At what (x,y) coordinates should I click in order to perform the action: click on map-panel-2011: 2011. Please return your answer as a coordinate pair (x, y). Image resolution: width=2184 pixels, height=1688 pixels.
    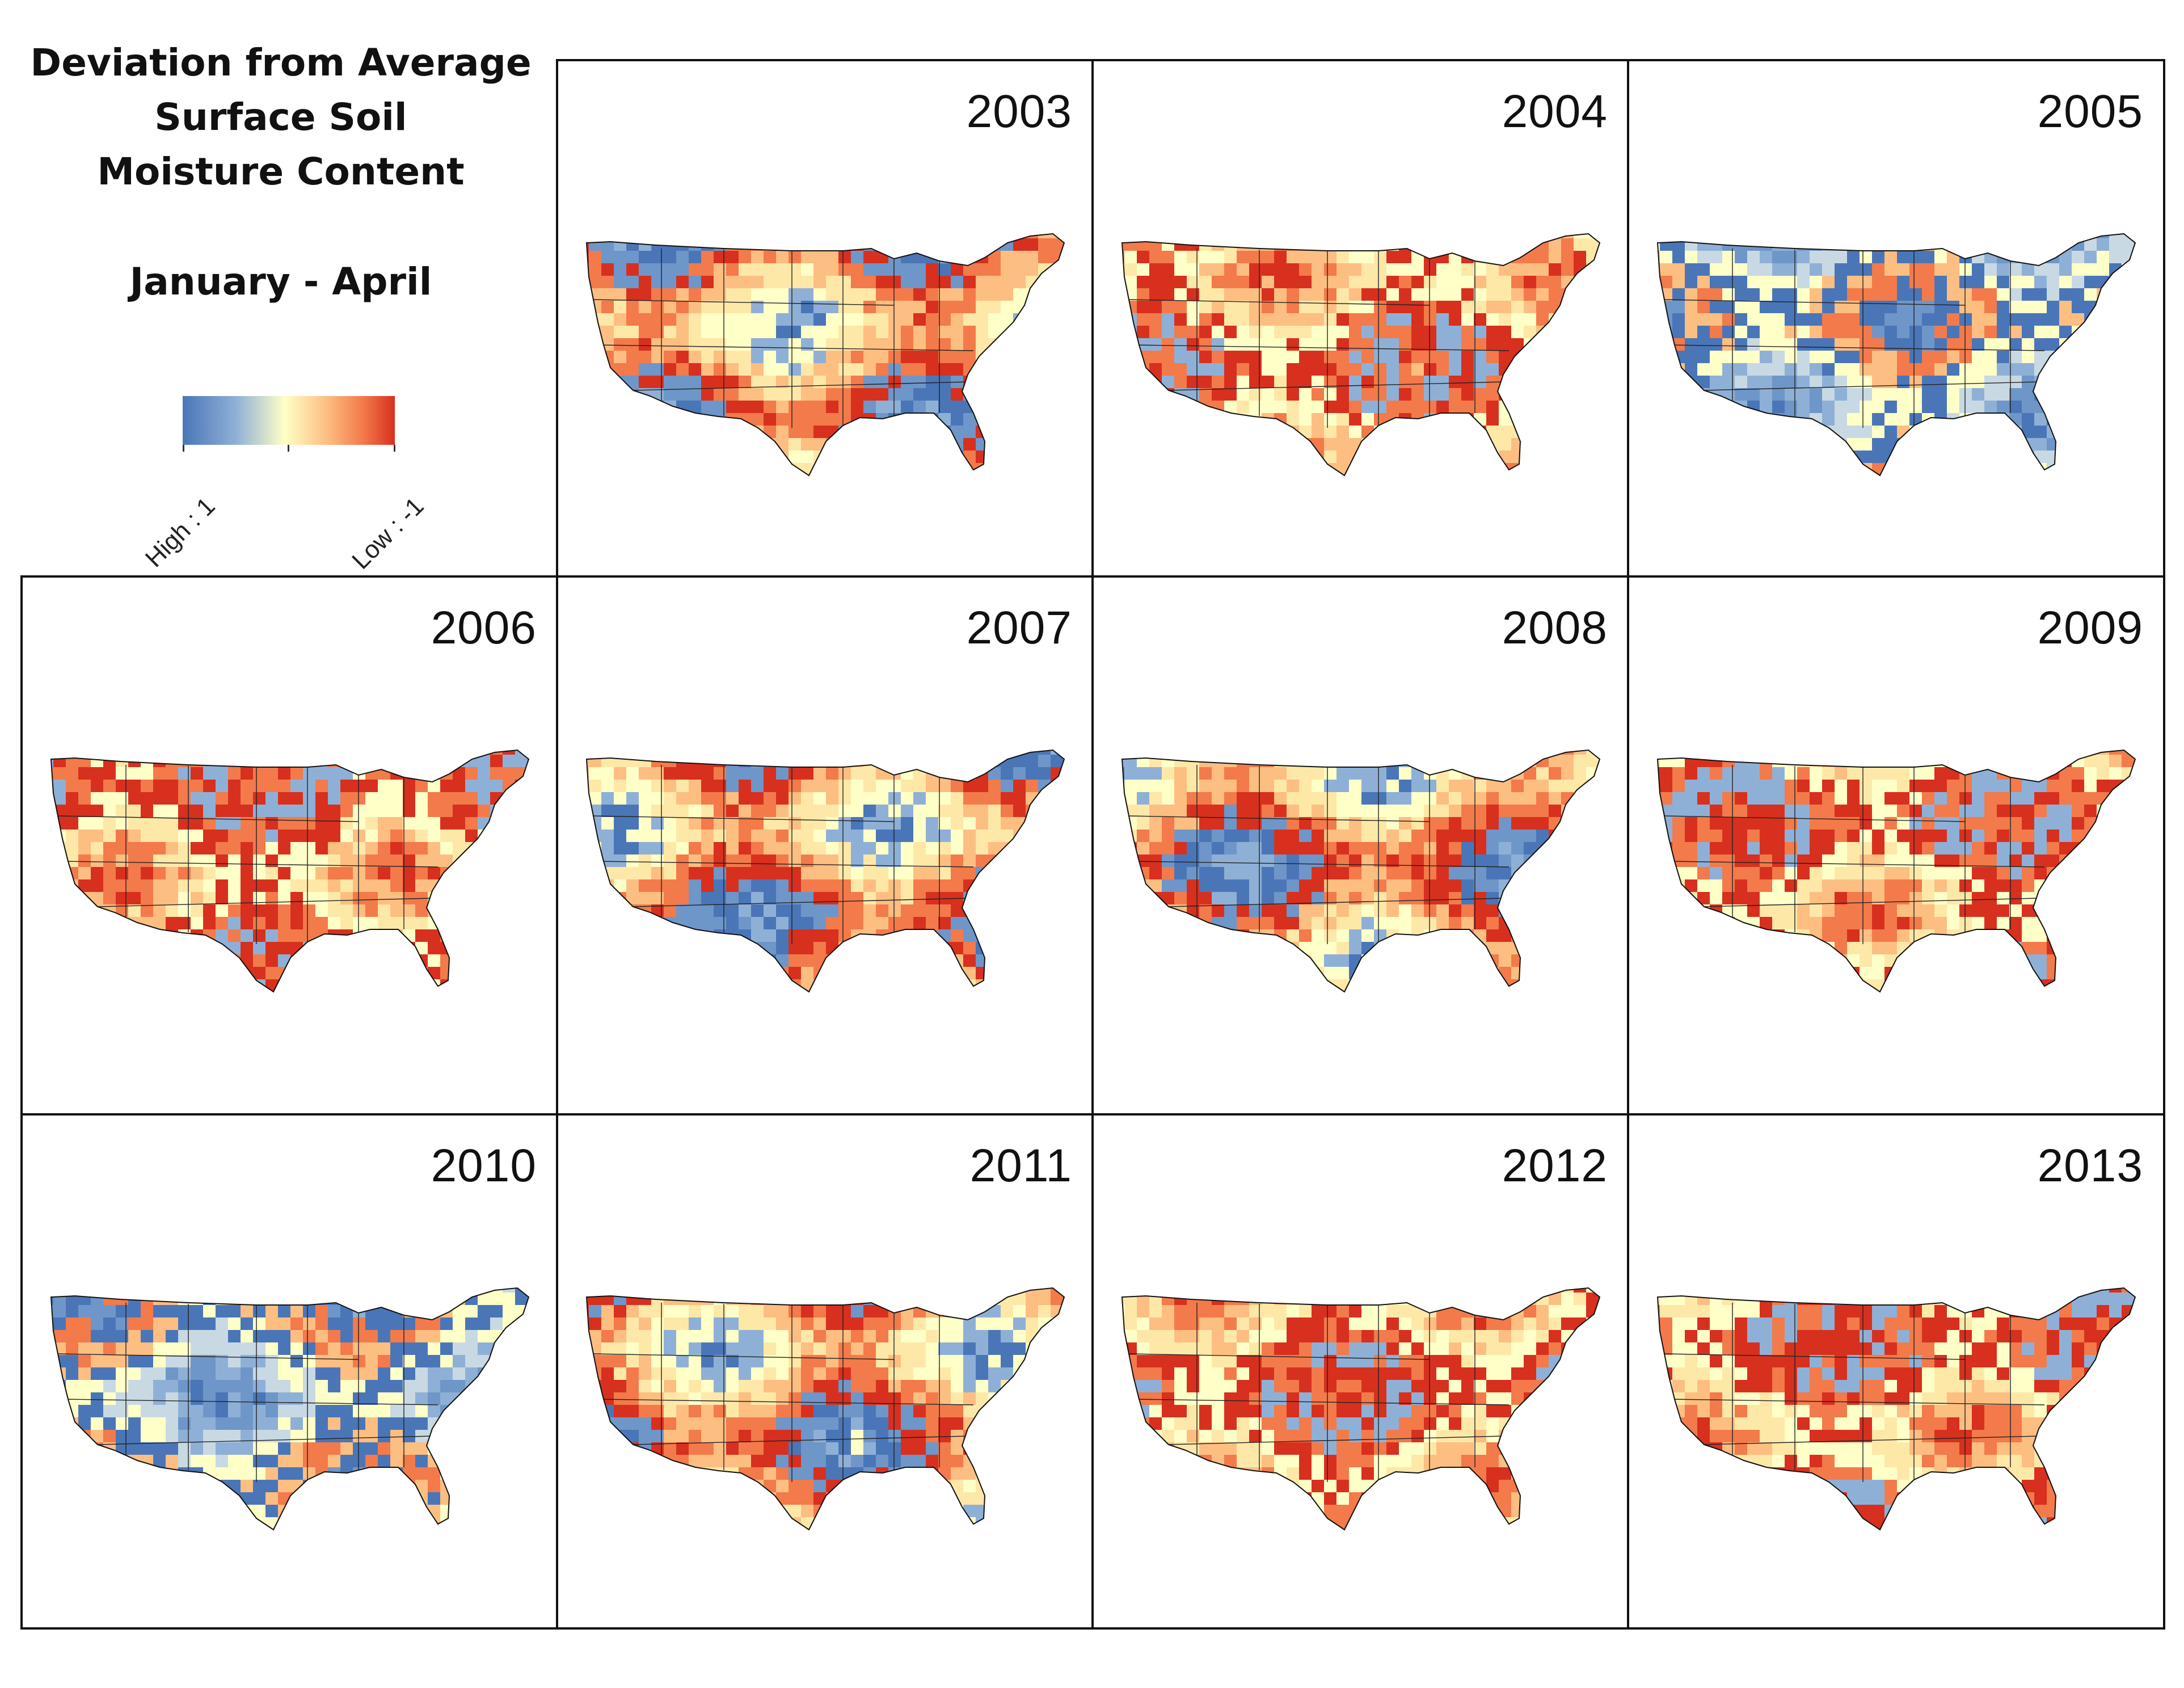
    Looking at the image, I should click on (826, 1372).